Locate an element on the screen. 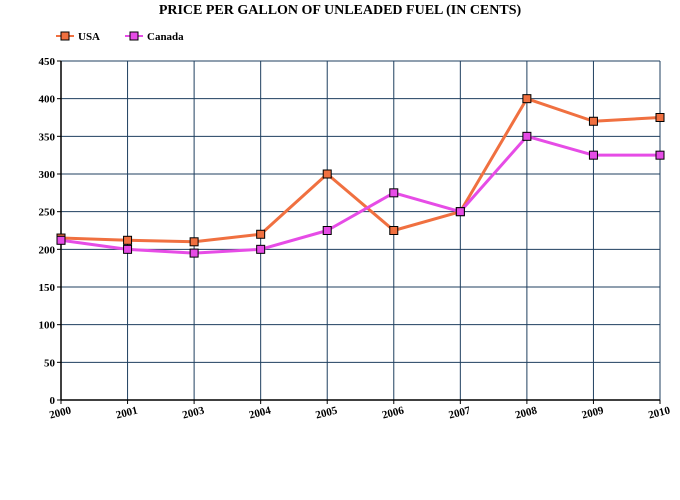 The image size is (680, 500). y-tick-label: 0 is located at coordinates (53, 401).